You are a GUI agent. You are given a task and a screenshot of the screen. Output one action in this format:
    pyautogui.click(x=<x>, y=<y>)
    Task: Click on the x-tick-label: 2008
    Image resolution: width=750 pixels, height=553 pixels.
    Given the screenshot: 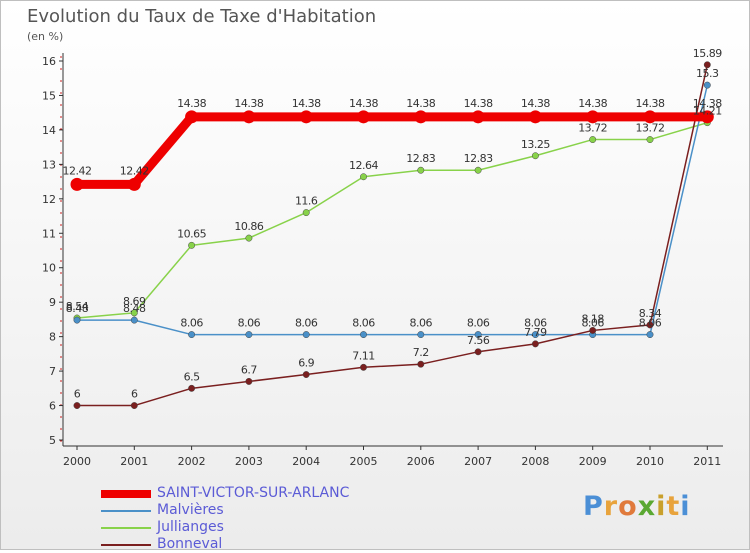 What is the action you would take?
    pyautogui.click(x=535, y=461)
    